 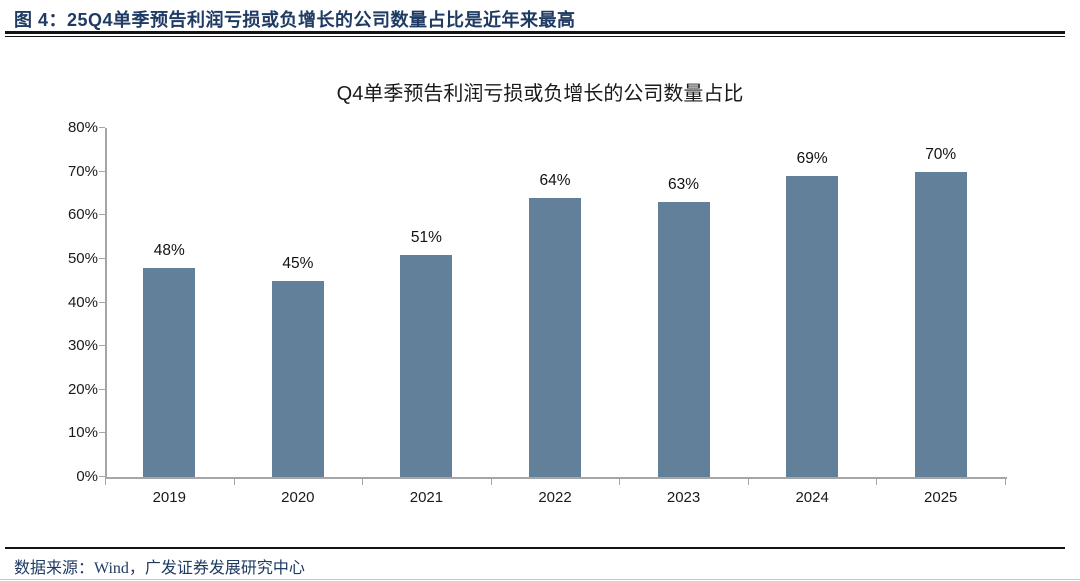 What do you see at coordinates (82, 171) in the screenshot?
I see `y-axis-label: 70%` at bounding box center [82, 171].